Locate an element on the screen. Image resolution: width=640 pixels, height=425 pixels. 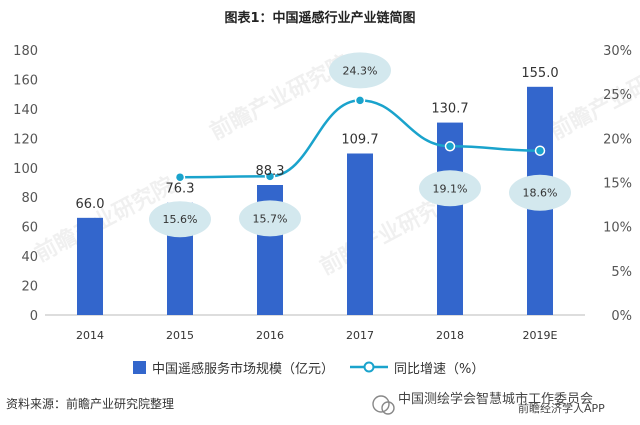
x-tick: 2016 is located at coordinates (270, 335).